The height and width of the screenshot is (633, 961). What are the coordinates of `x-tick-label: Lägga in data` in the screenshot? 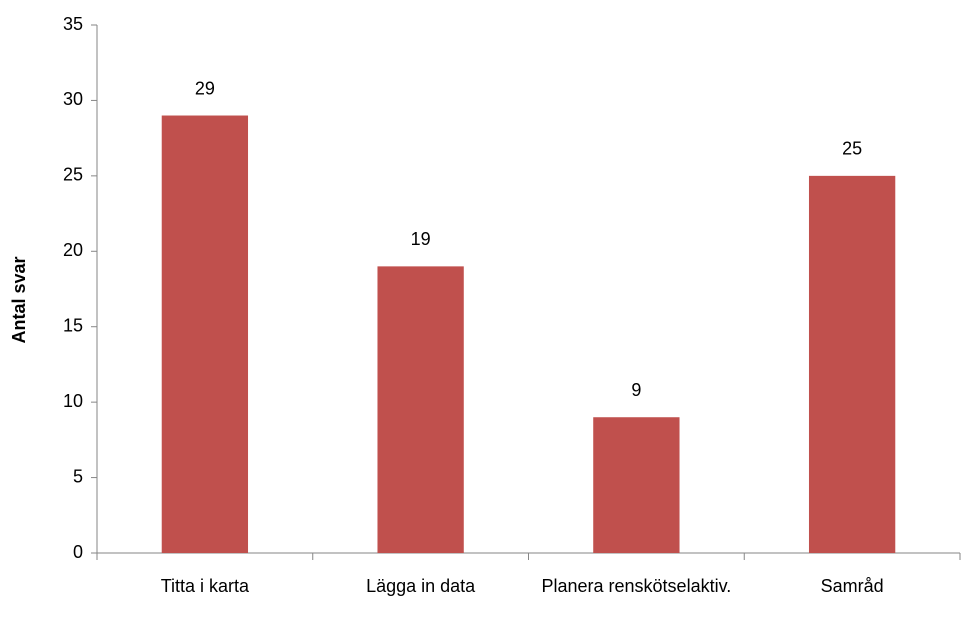 It's located at (421, 586).